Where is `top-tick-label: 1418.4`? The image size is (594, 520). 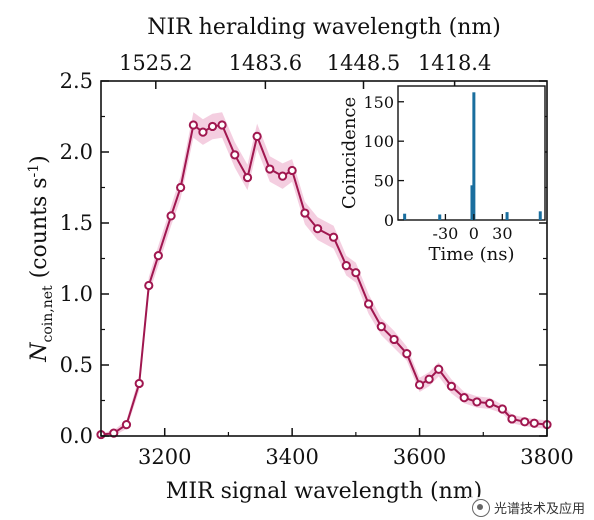
top-tick-label: 1418.4 is located at coordinates (454, 63).